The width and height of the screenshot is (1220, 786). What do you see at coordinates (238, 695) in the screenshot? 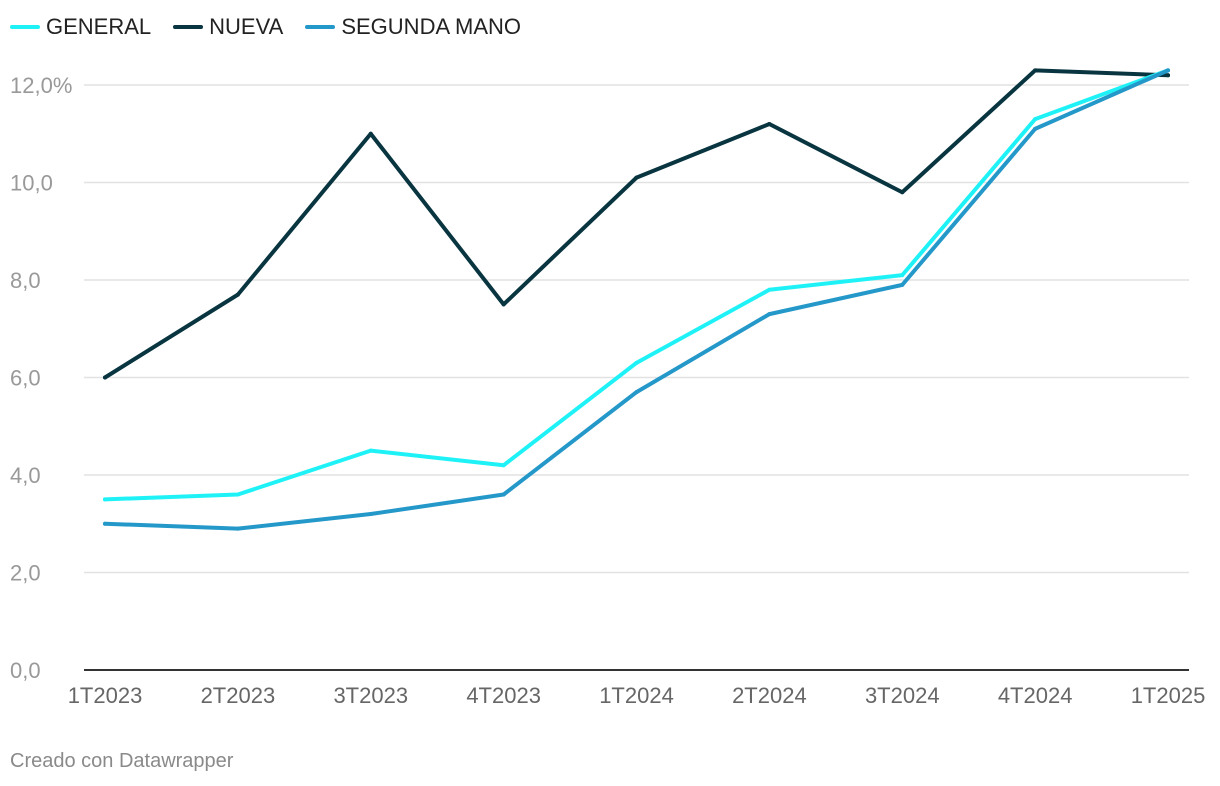
I see `x-tick-label: 2T2023` at bounding box center [238, 695].